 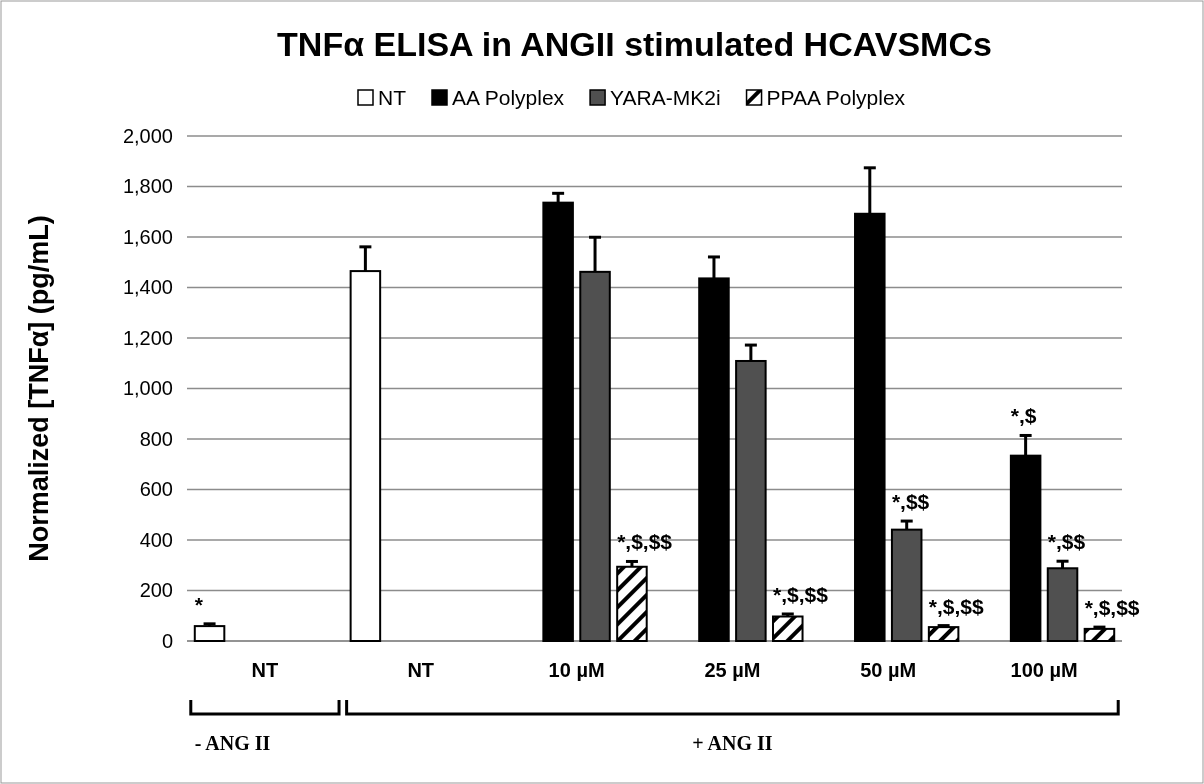 I want to click on y-tick-label: 2,000, so click(x=147, y=135).